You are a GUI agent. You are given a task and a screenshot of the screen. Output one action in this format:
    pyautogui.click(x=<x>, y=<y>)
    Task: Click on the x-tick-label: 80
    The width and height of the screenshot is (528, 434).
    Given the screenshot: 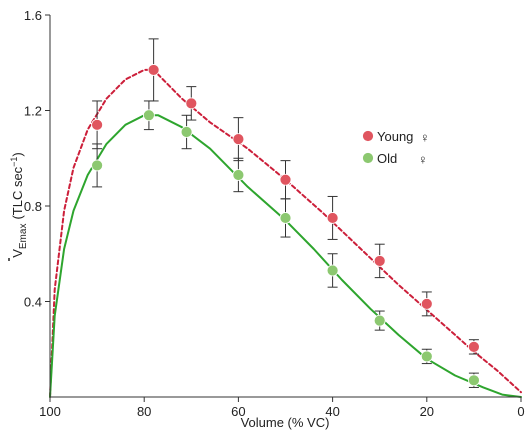 What is the action you would take?
    pyautogui.click(x=144, y=411)
    